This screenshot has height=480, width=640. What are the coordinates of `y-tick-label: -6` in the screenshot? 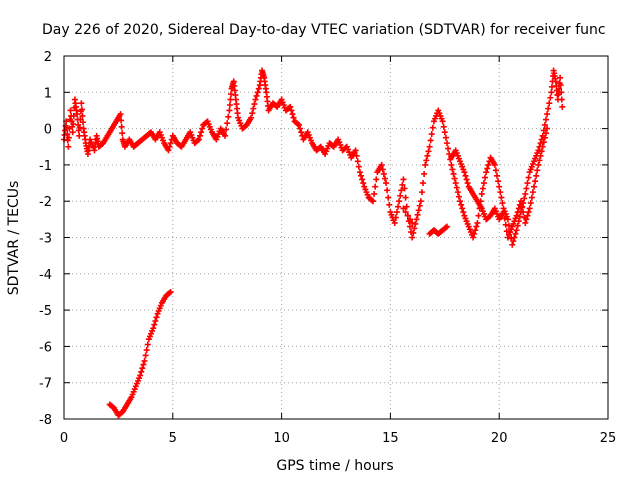 It's located at (45, 347).